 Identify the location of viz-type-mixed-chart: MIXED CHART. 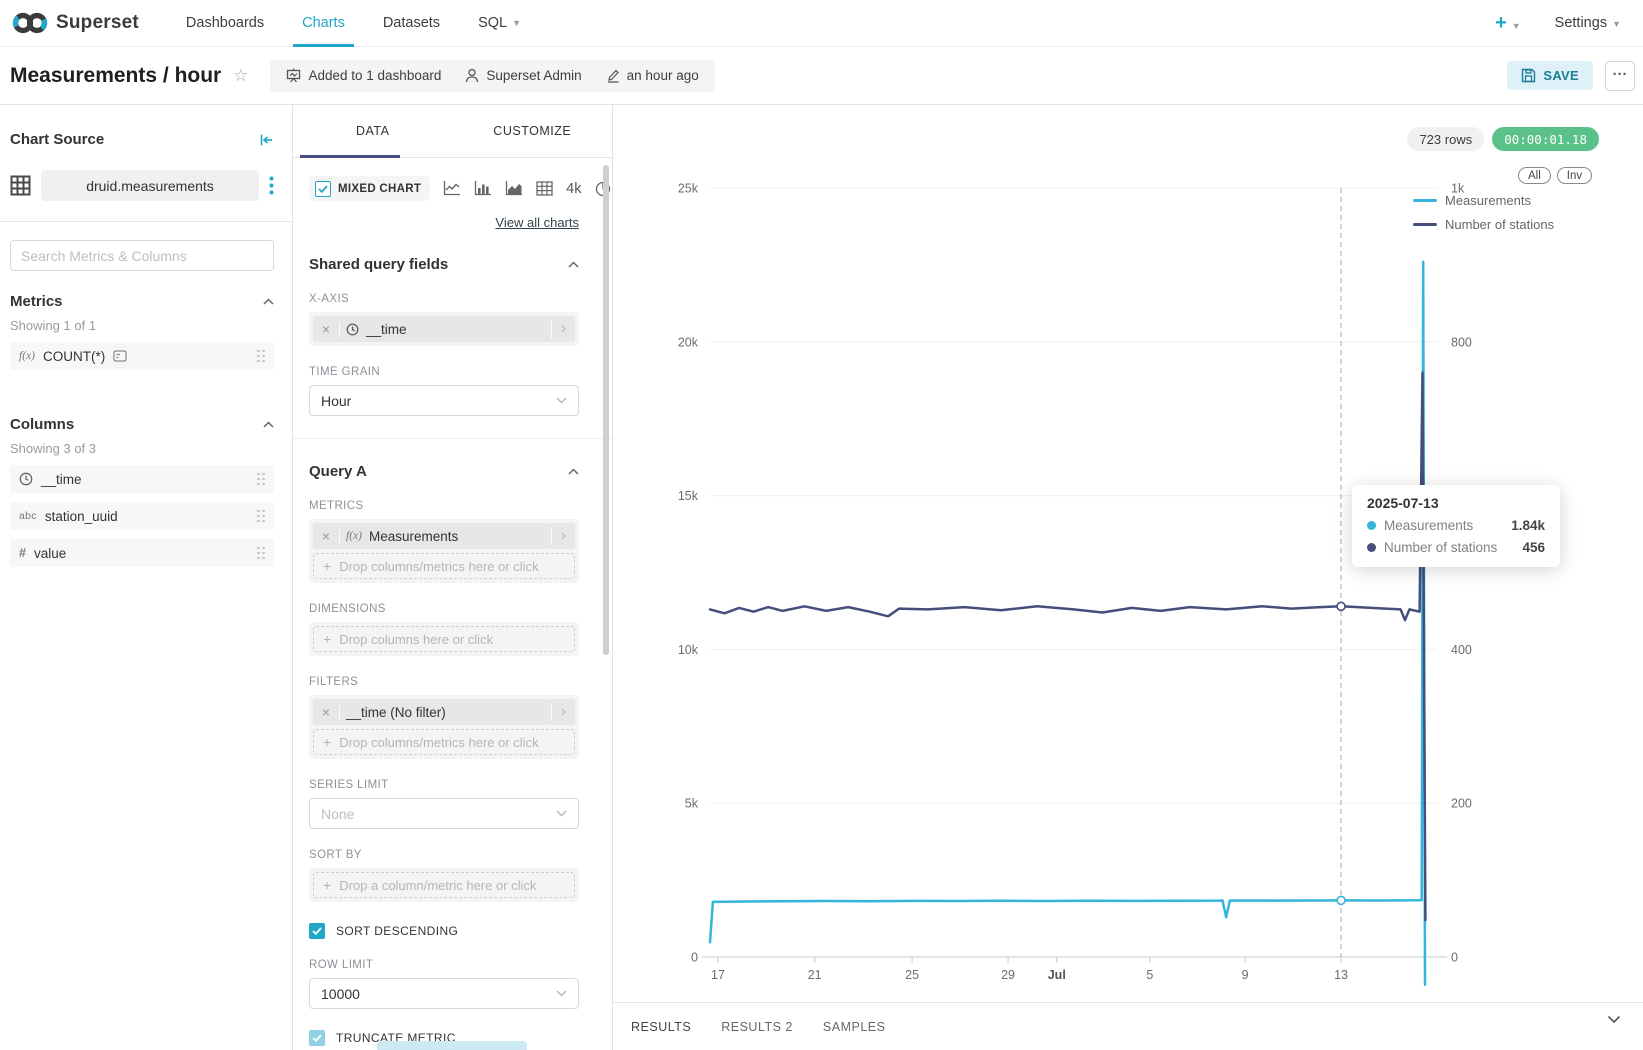
(370, 188).